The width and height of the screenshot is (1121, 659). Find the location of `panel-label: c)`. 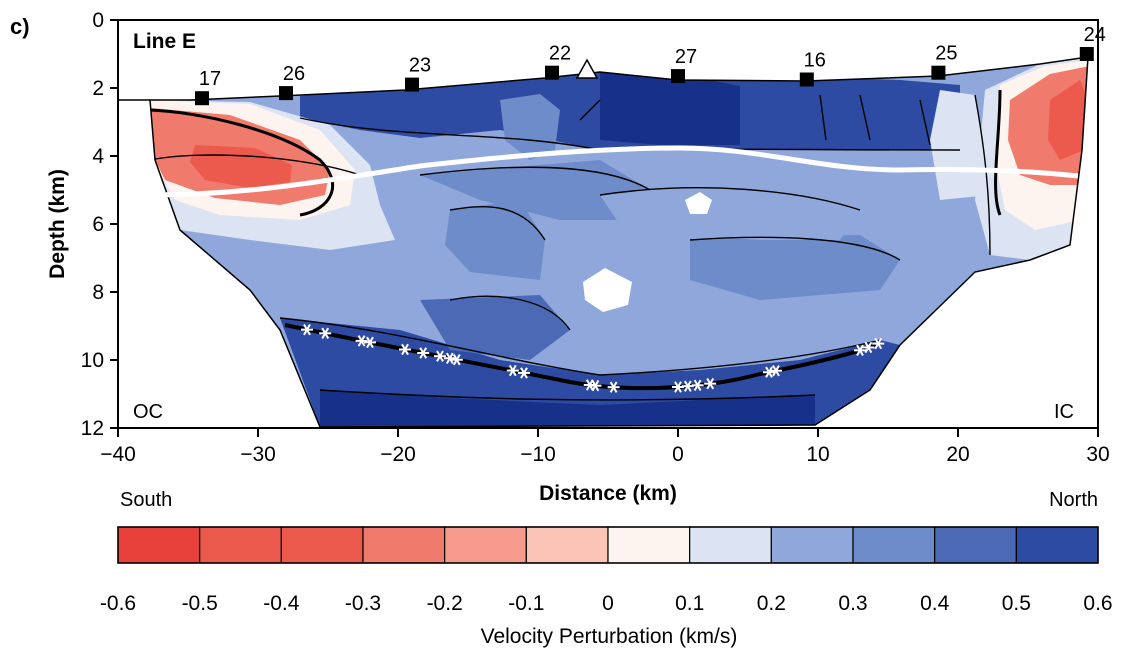

panel-label: c) is located at coordinates (20, 26).